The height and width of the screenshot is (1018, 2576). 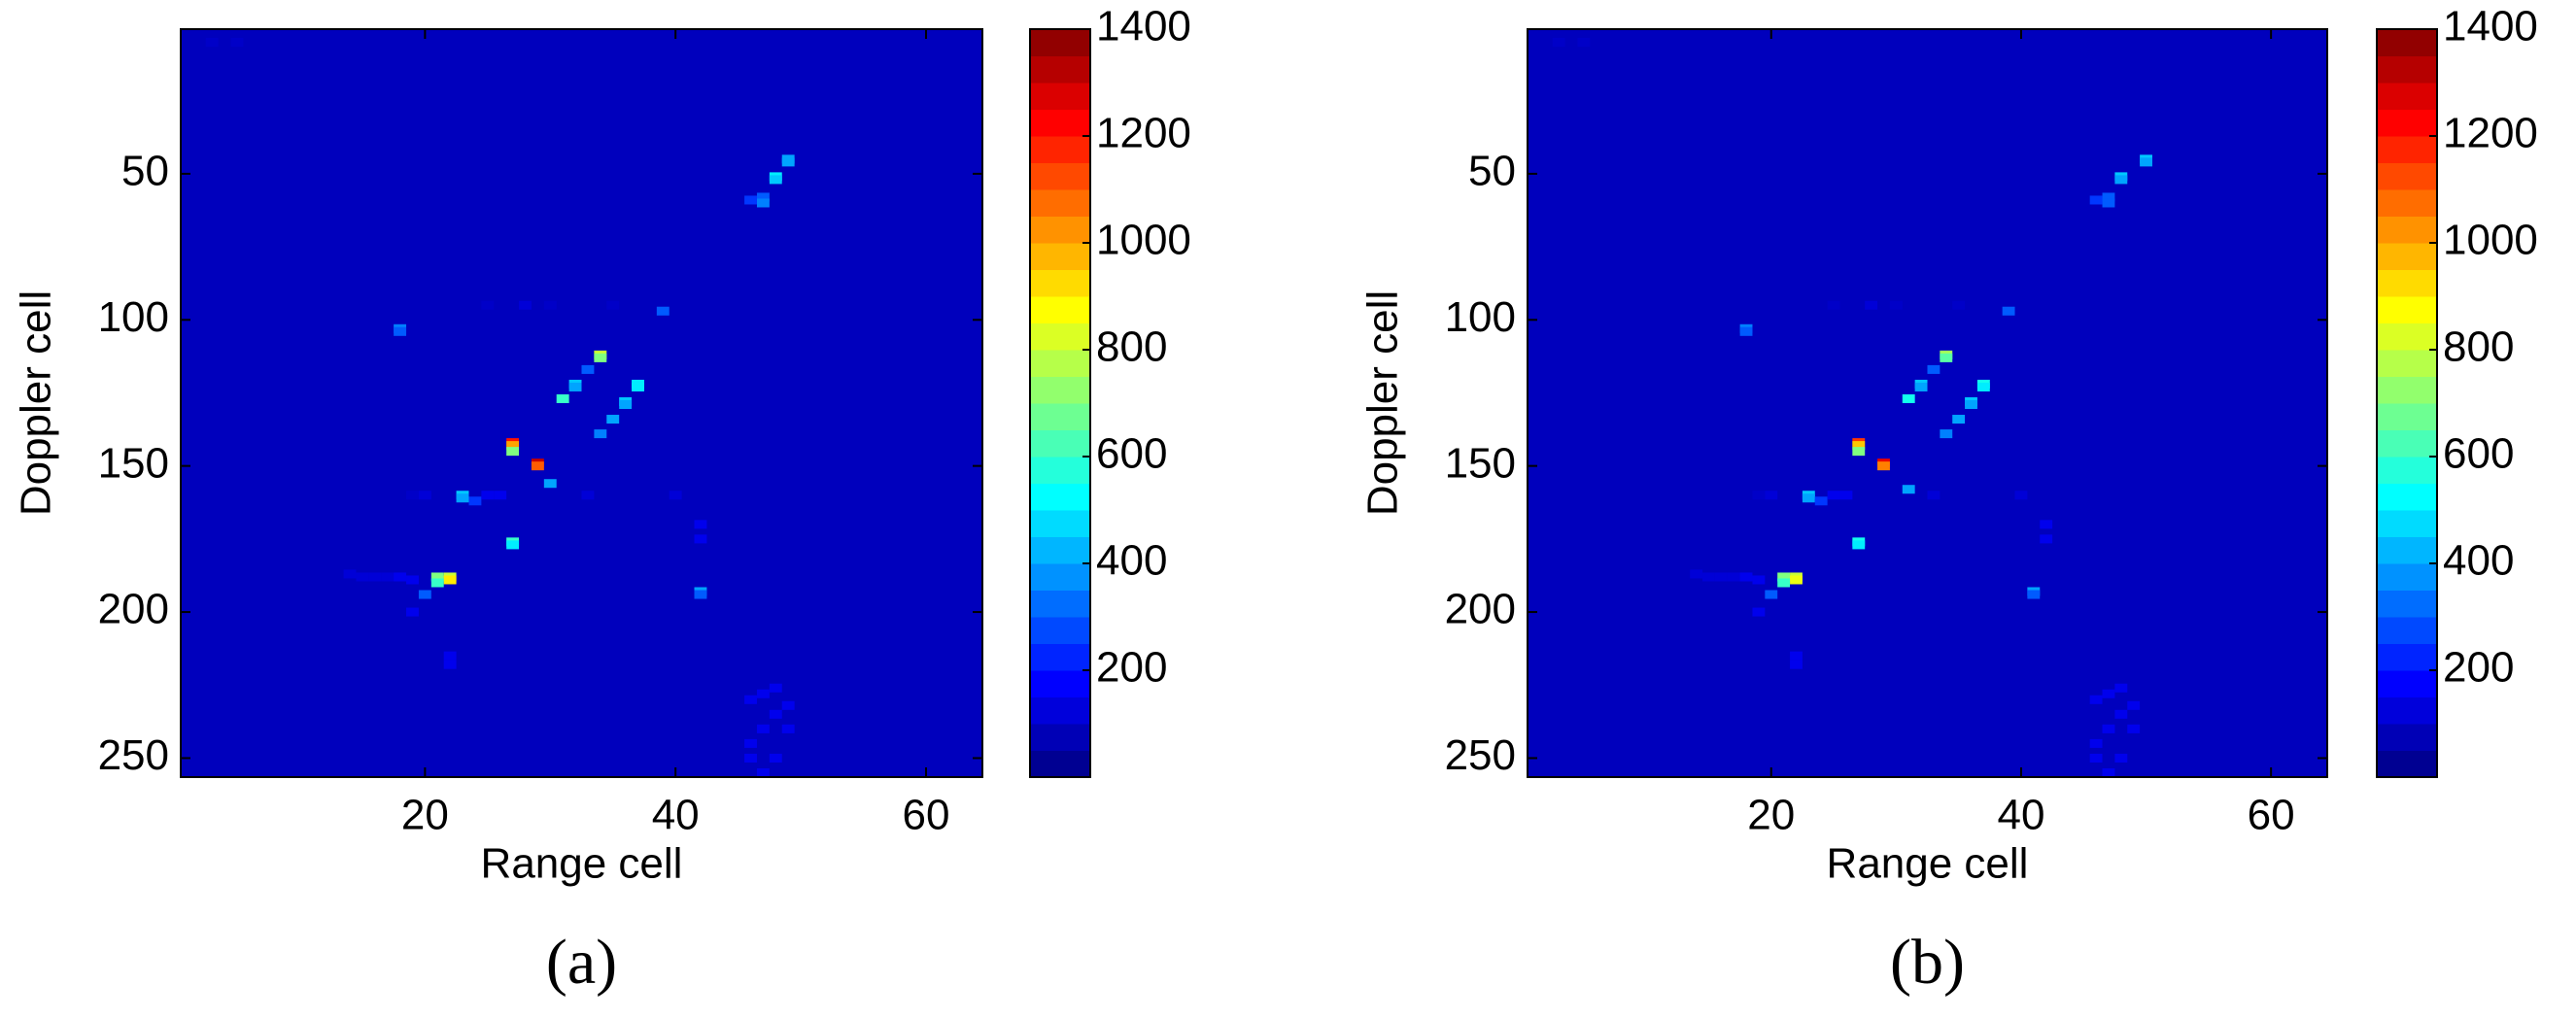 I want to click on y-tick-label: 200, so click(x=133, y=609).